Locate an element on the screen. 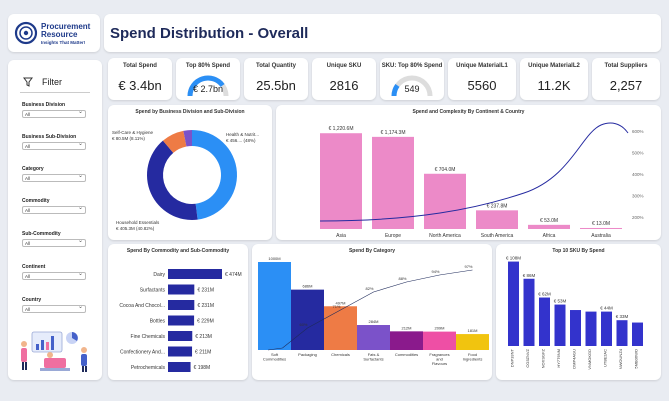 The width and height of the screenshot is (669, 401). sku-tick-label: NOXSGFZ is located at coordinates (543, 358).